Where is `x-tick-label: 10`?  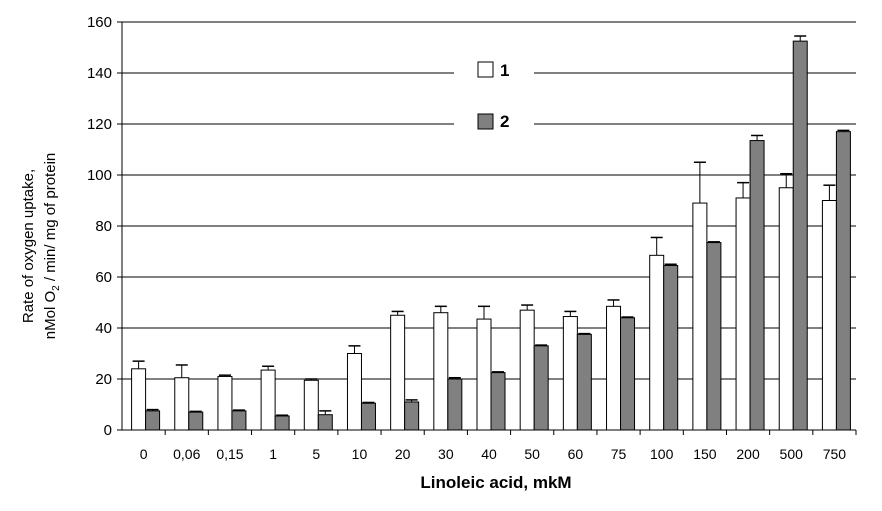
x-tick-label: 10 is located at coordinates (360, 454).